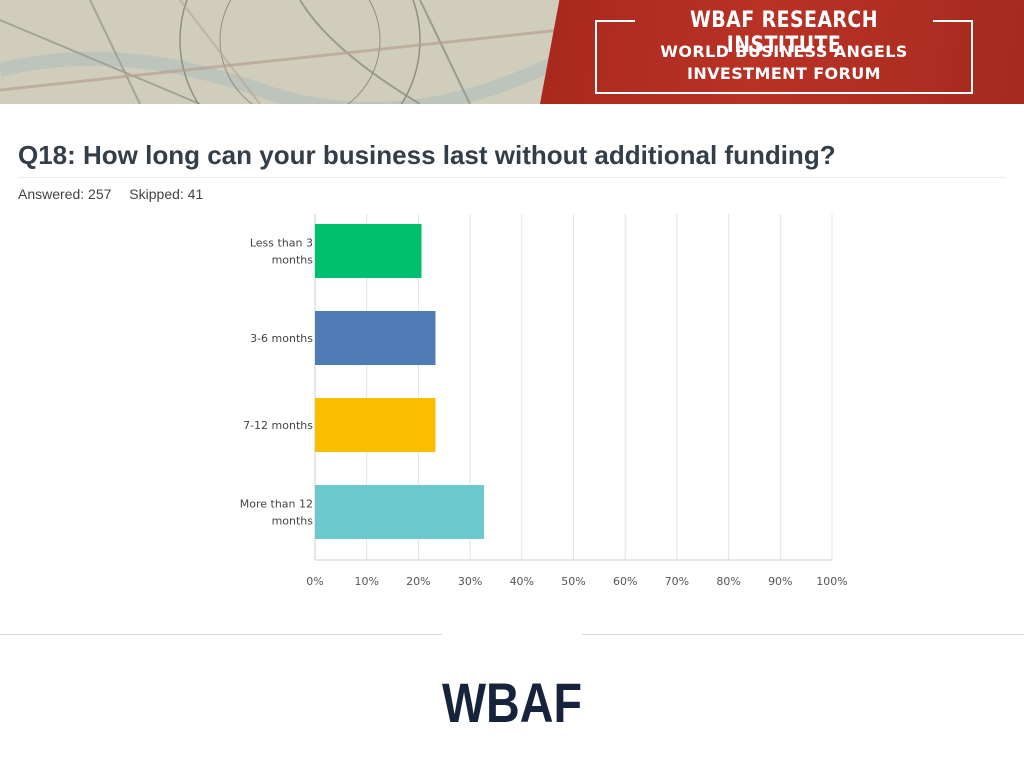 The image size is (1024, 768). Describe the element at coordinates (784, 33) in the screenshot. I see `institute-title: WBAF RESEARCH INSTITUTE` at that location.